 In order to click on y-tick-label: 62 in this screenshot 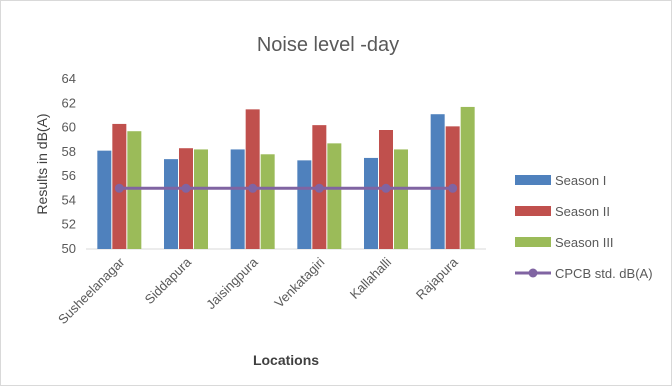, I will do `click(69, 102)`.